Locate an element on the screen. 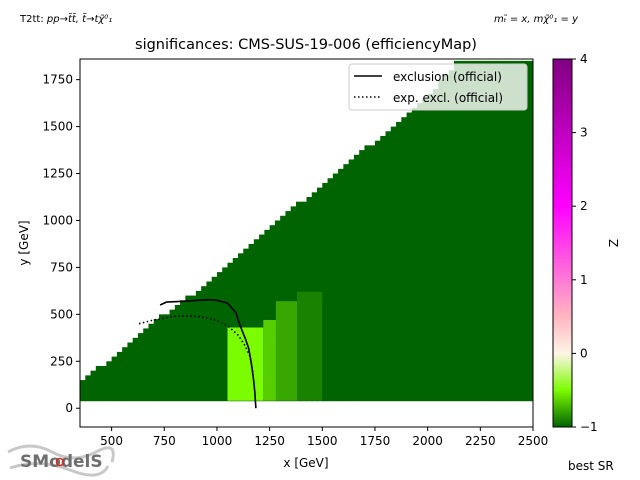 Image resolution: width=640 pixels, height=480 pixels. logo-text: SModelS is located at coordinates (61, 462).